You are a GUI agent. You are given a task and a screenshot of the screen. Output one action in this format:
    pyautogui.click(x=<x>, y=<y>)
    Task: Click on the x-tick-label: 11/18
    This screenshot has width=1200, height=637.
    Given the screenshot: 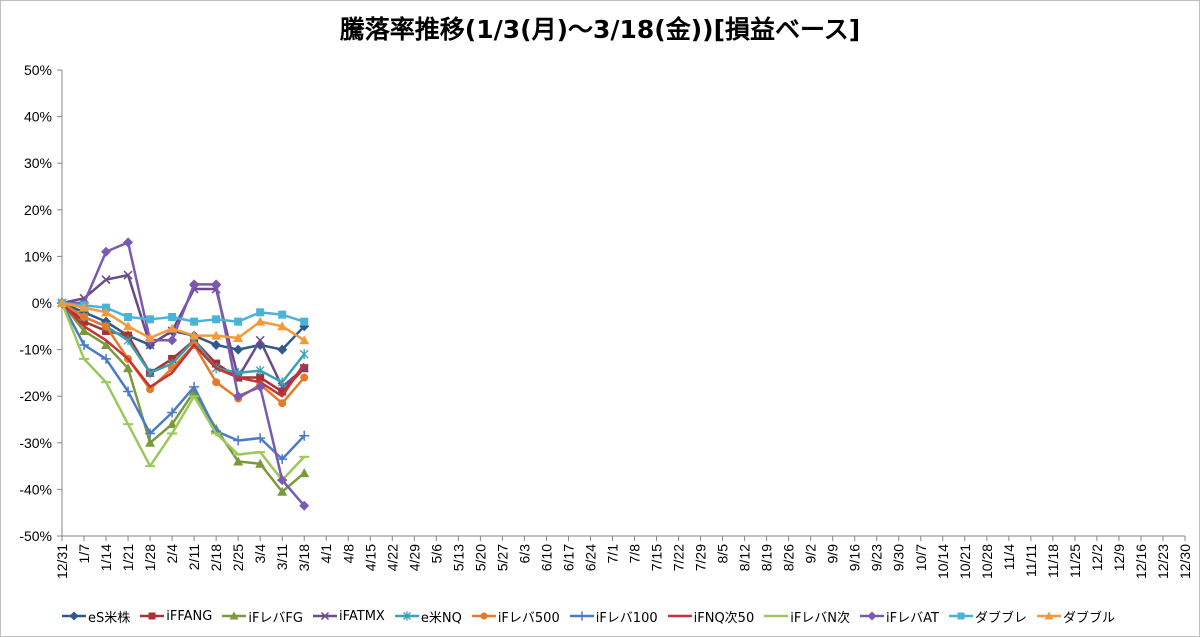 What is the action you would take?
    pyautogui.click(x=1053, y=561)
    